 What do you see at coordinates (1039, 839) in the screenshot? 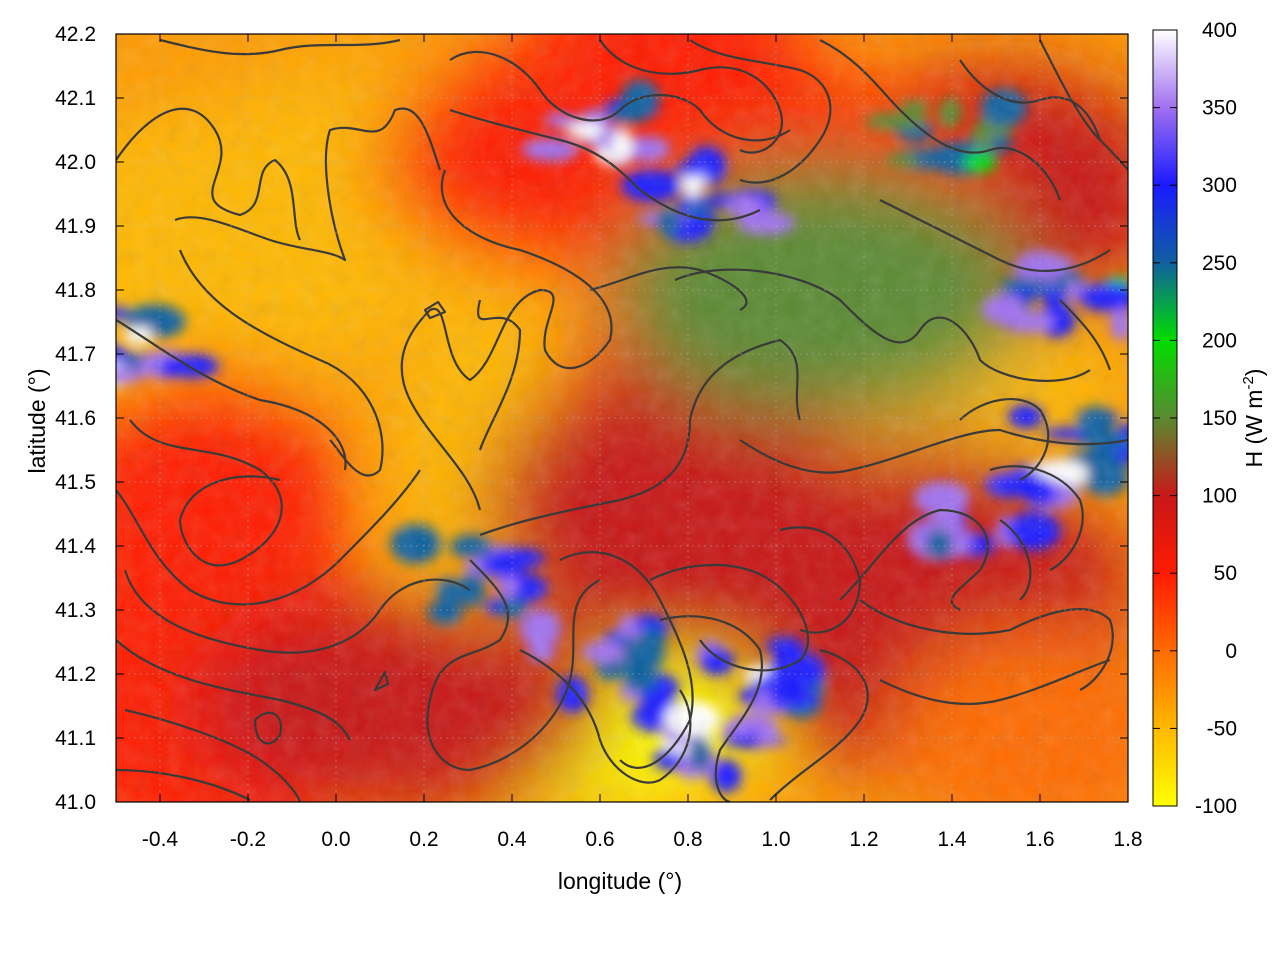
I see `x-tick-label: 1.6` at bounding box center [1039, 839].